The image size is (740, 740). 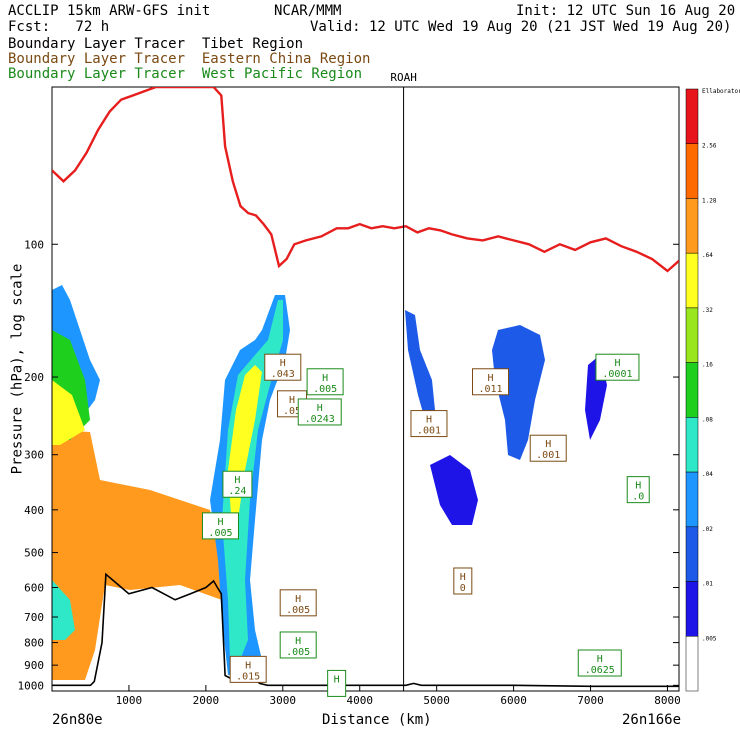 I want to click on colorbar-label: .08, so click(x=707, y=419).